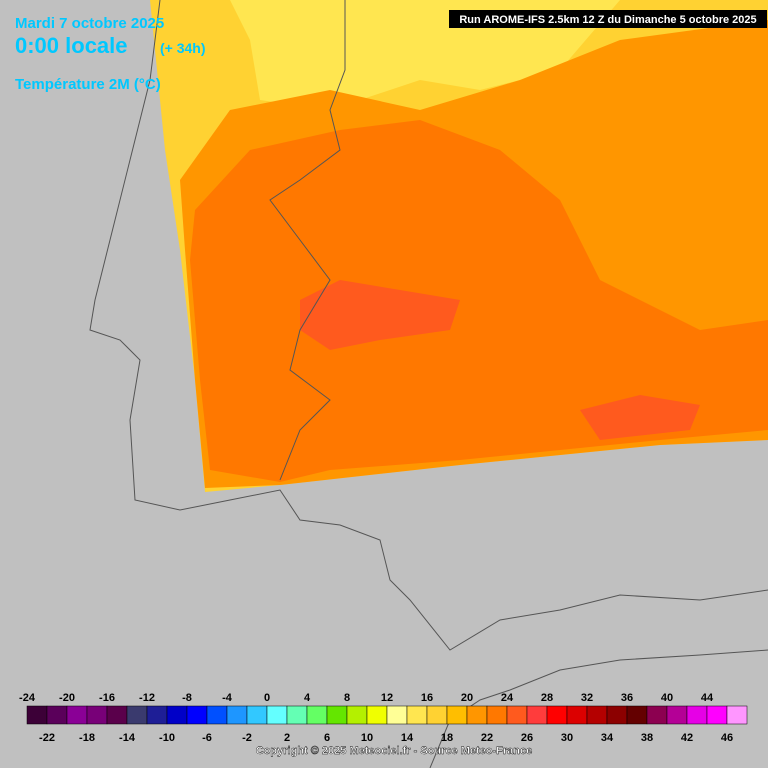 The height and width of the screenshot is (768, 768). Describe the element at coordinates (127, 738) in the screenshot. I see `legend-label: -14` at that location.